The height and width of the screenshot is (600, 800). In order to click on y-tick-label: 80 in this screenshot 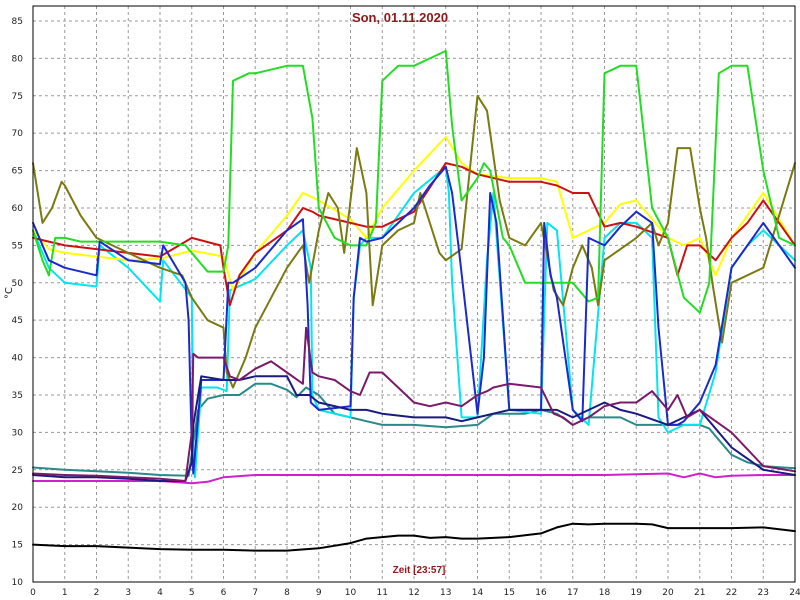, I will do `click(18, 59)`.